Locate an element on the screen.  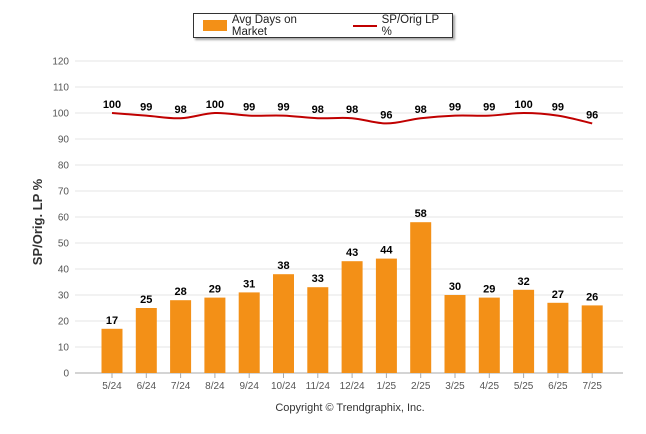
bar-data-label: 28 is located at coordinates (180, 292).